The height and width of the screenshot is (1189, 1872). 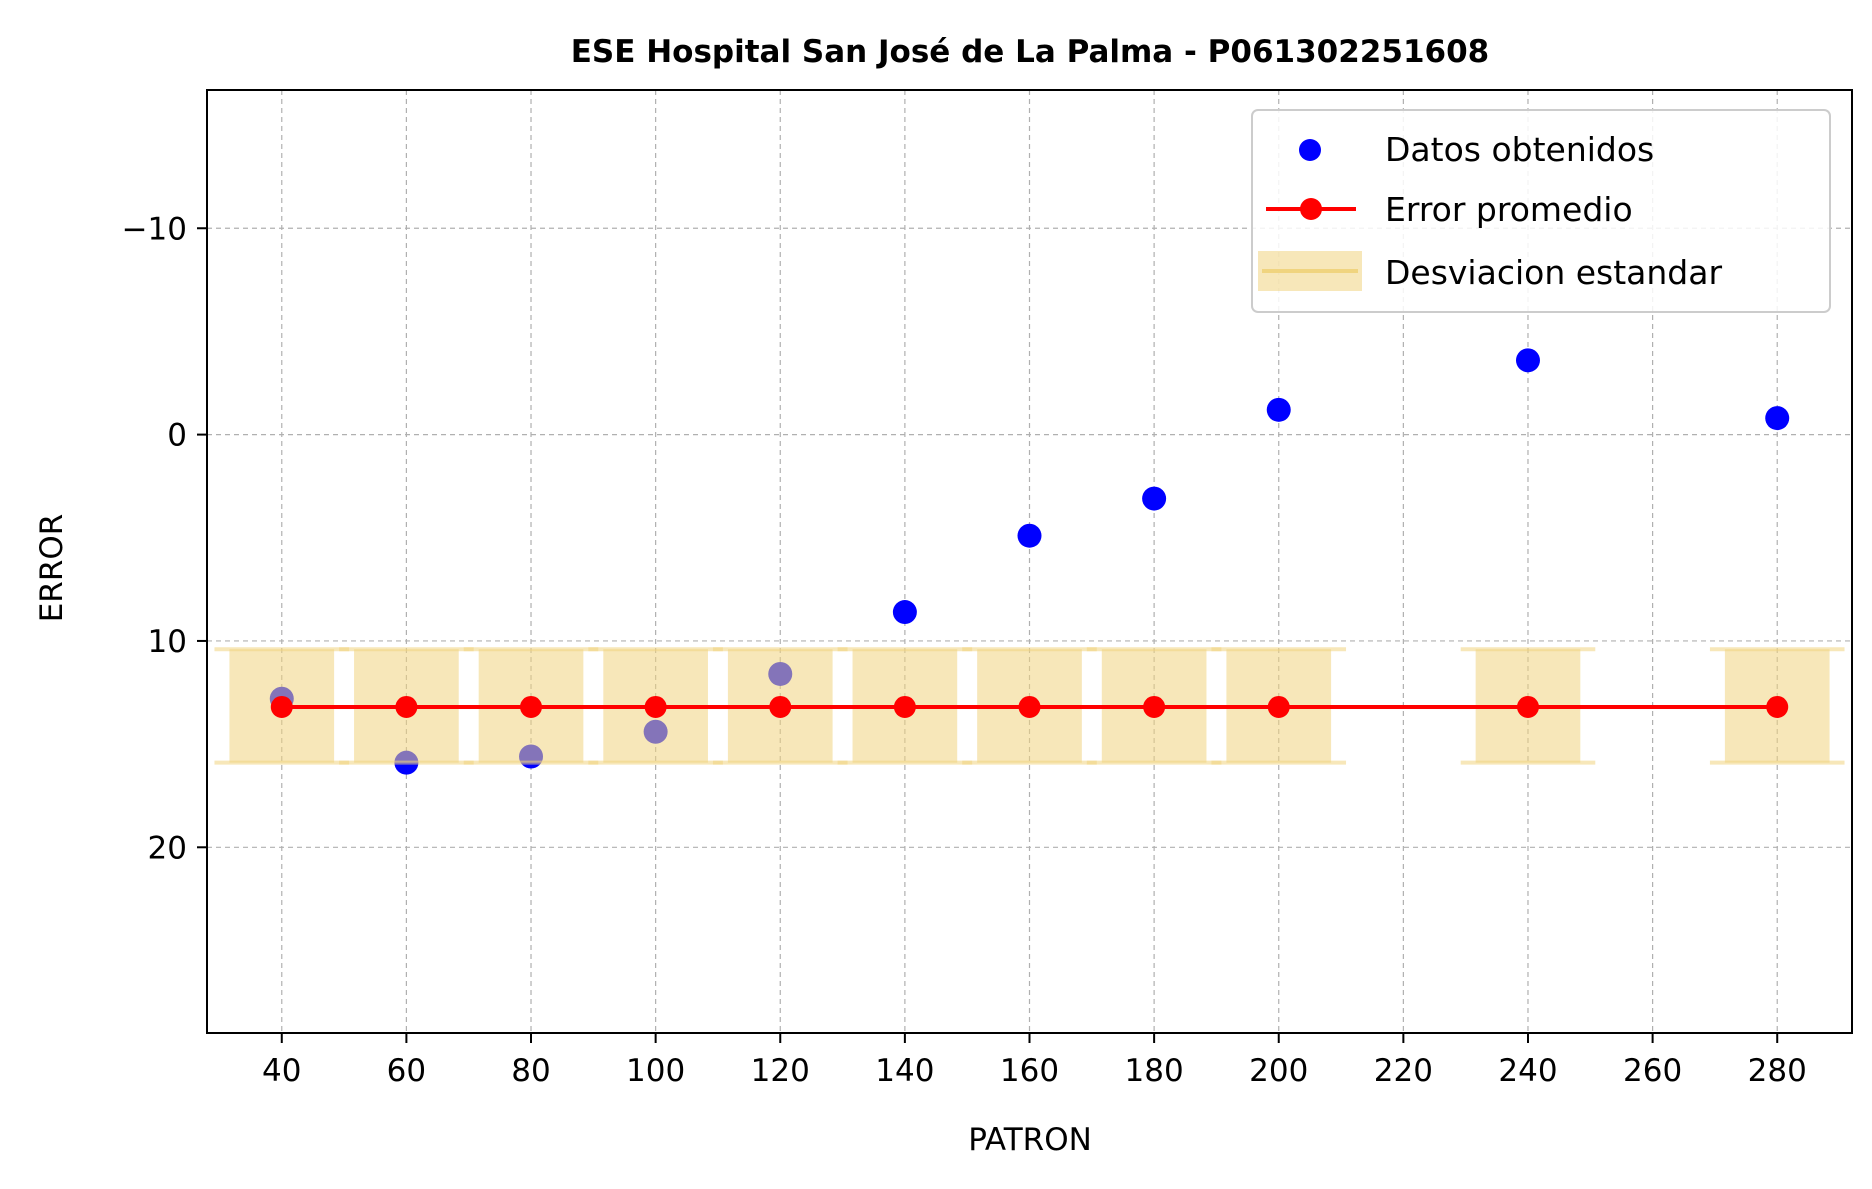 I want to click on x-ticks: 40 60 80 100 120 140 160 180 200 220 240 260 280, so click(x=1034, y=1061).